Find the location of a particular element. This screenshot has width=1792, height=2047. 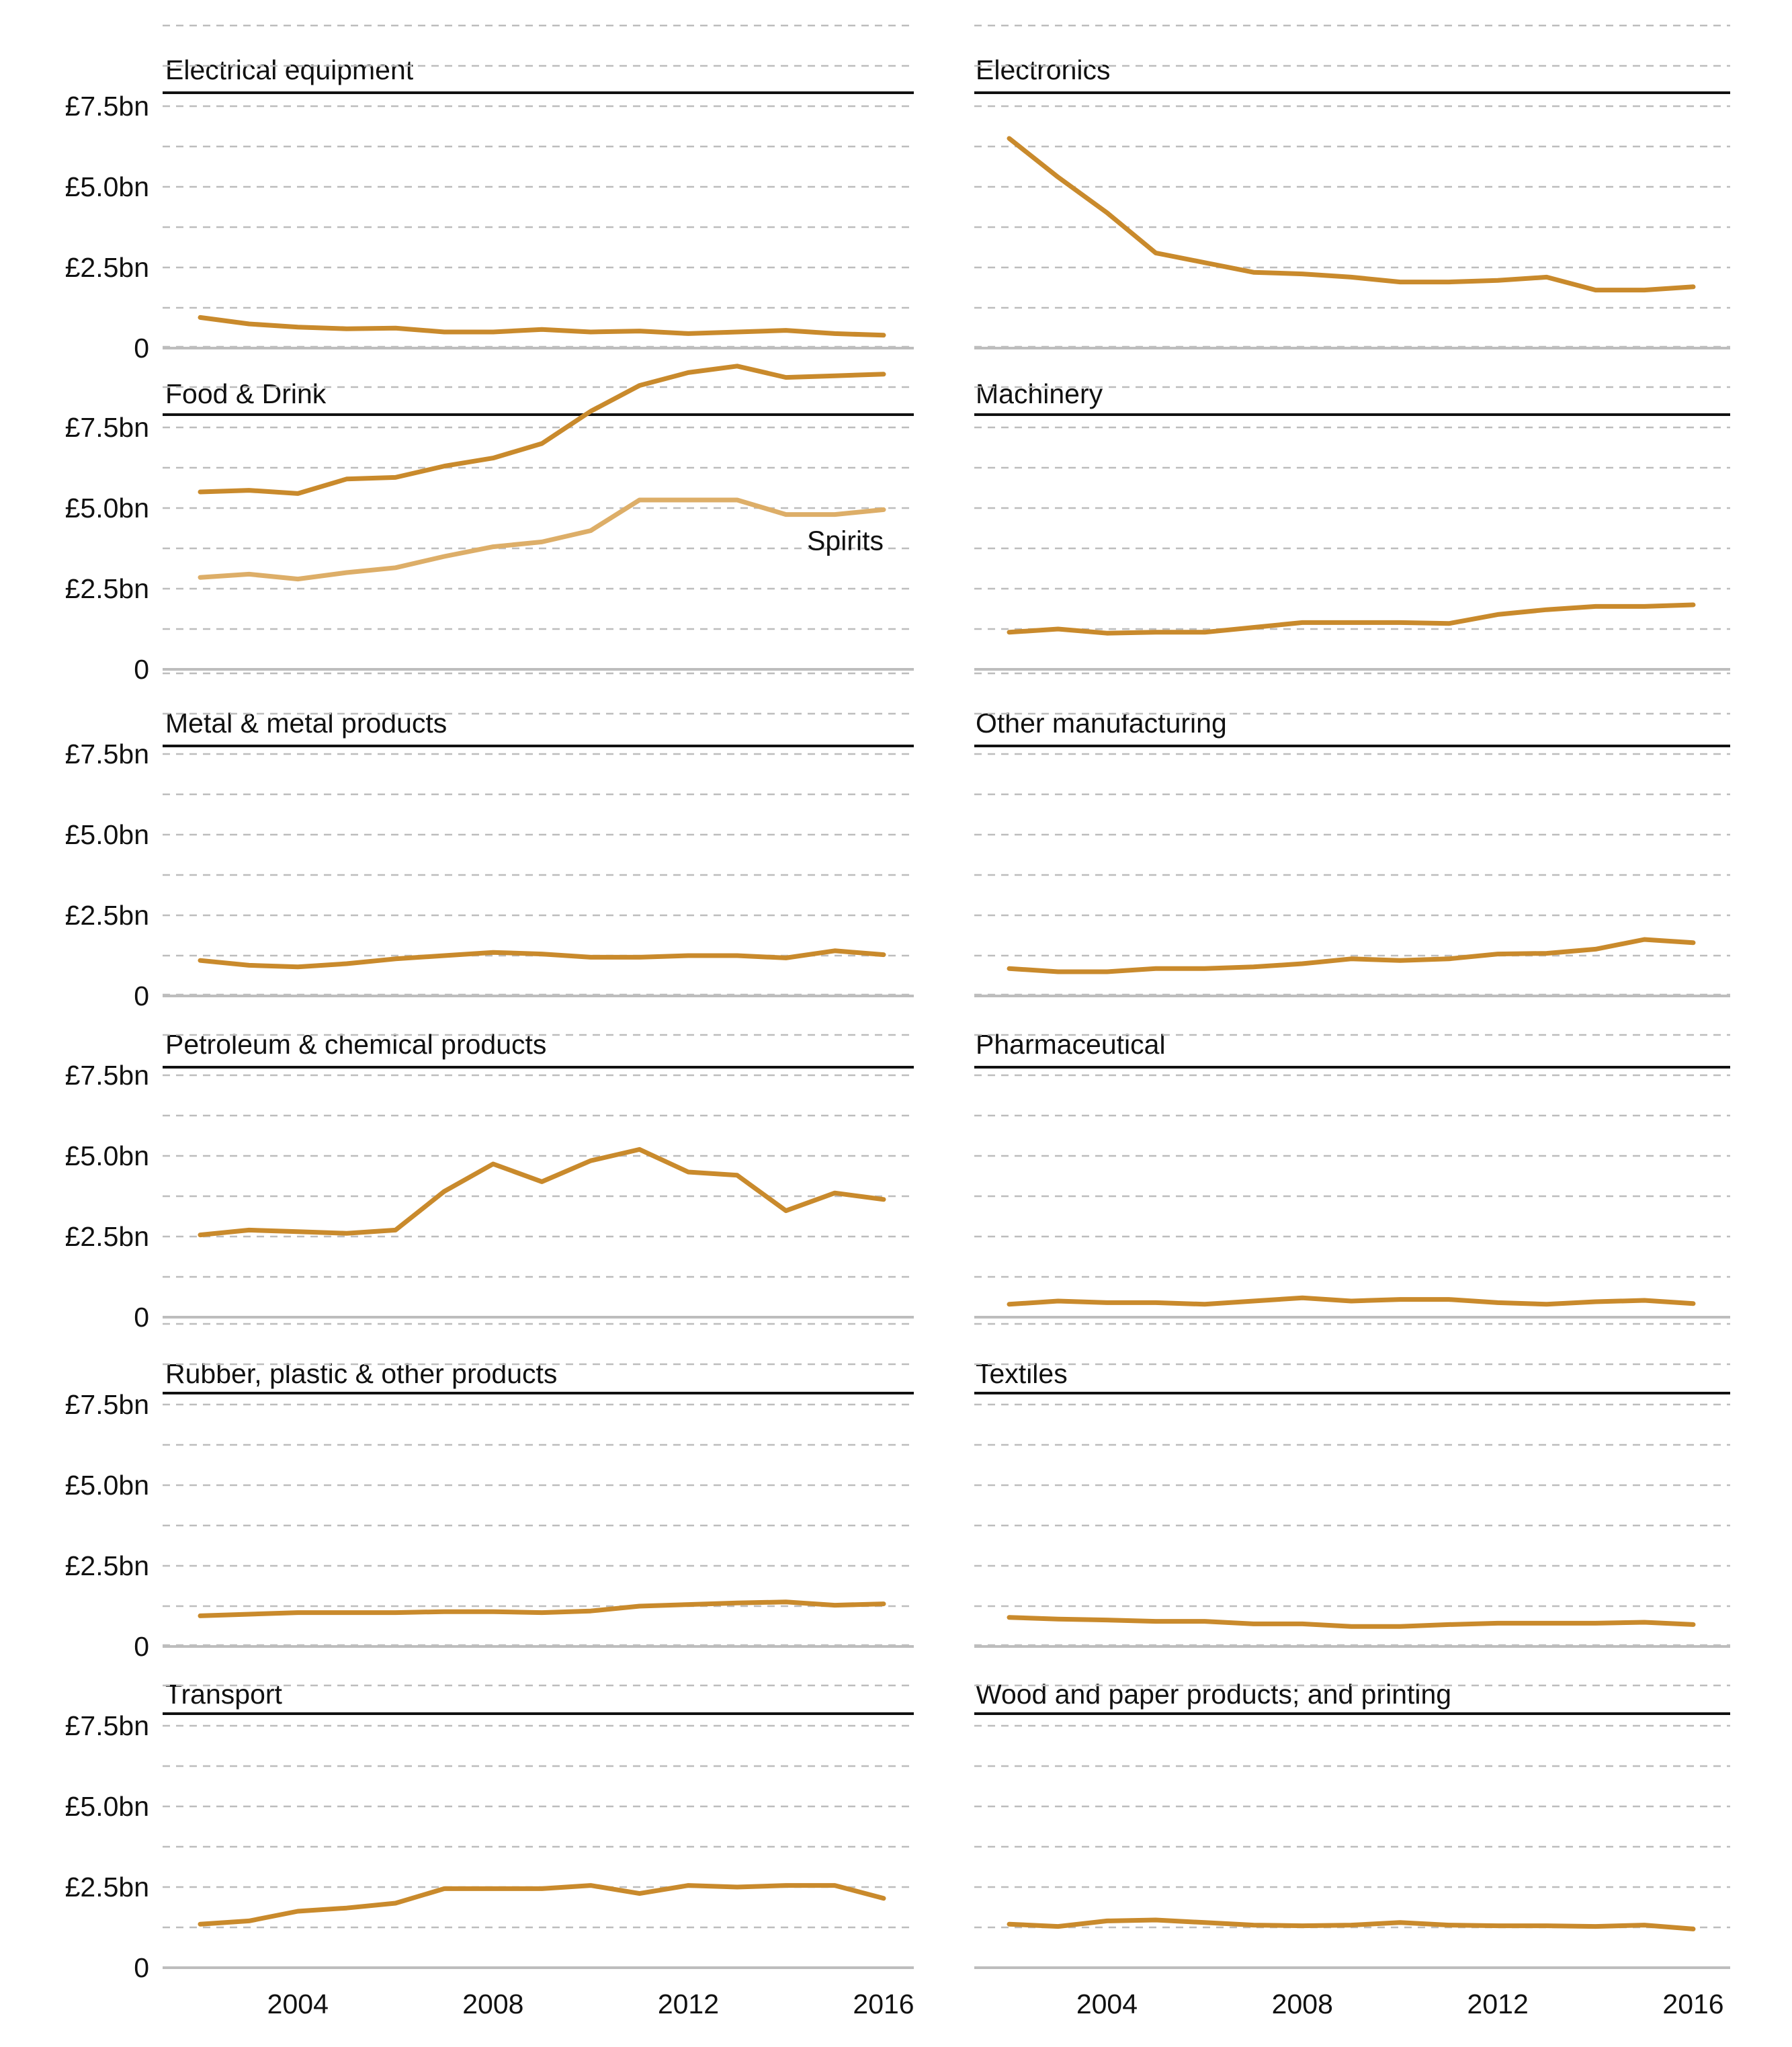

panel-title: Wood and paper products; and printing is located at coordinates (1213, 1694).